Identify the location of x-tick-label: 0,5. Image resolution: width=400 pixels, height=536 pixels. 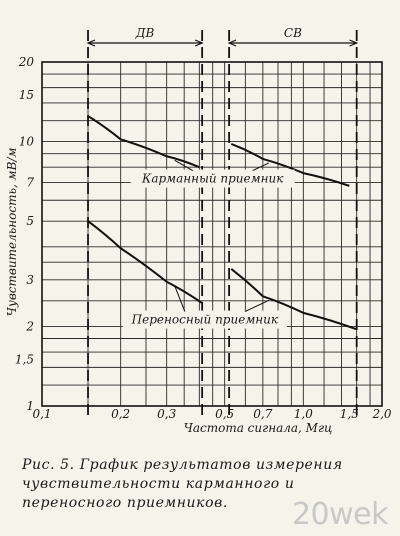
(224, 414).